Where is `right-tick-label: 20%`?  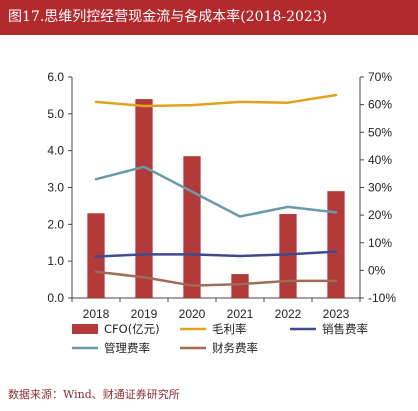 right-tick-label: 20% is located at coordinates (380, 215).